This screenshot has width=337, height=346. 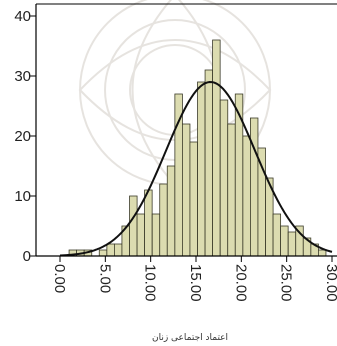 I want to click on x-tick-label: 20.00, so click(x=240, y=283).